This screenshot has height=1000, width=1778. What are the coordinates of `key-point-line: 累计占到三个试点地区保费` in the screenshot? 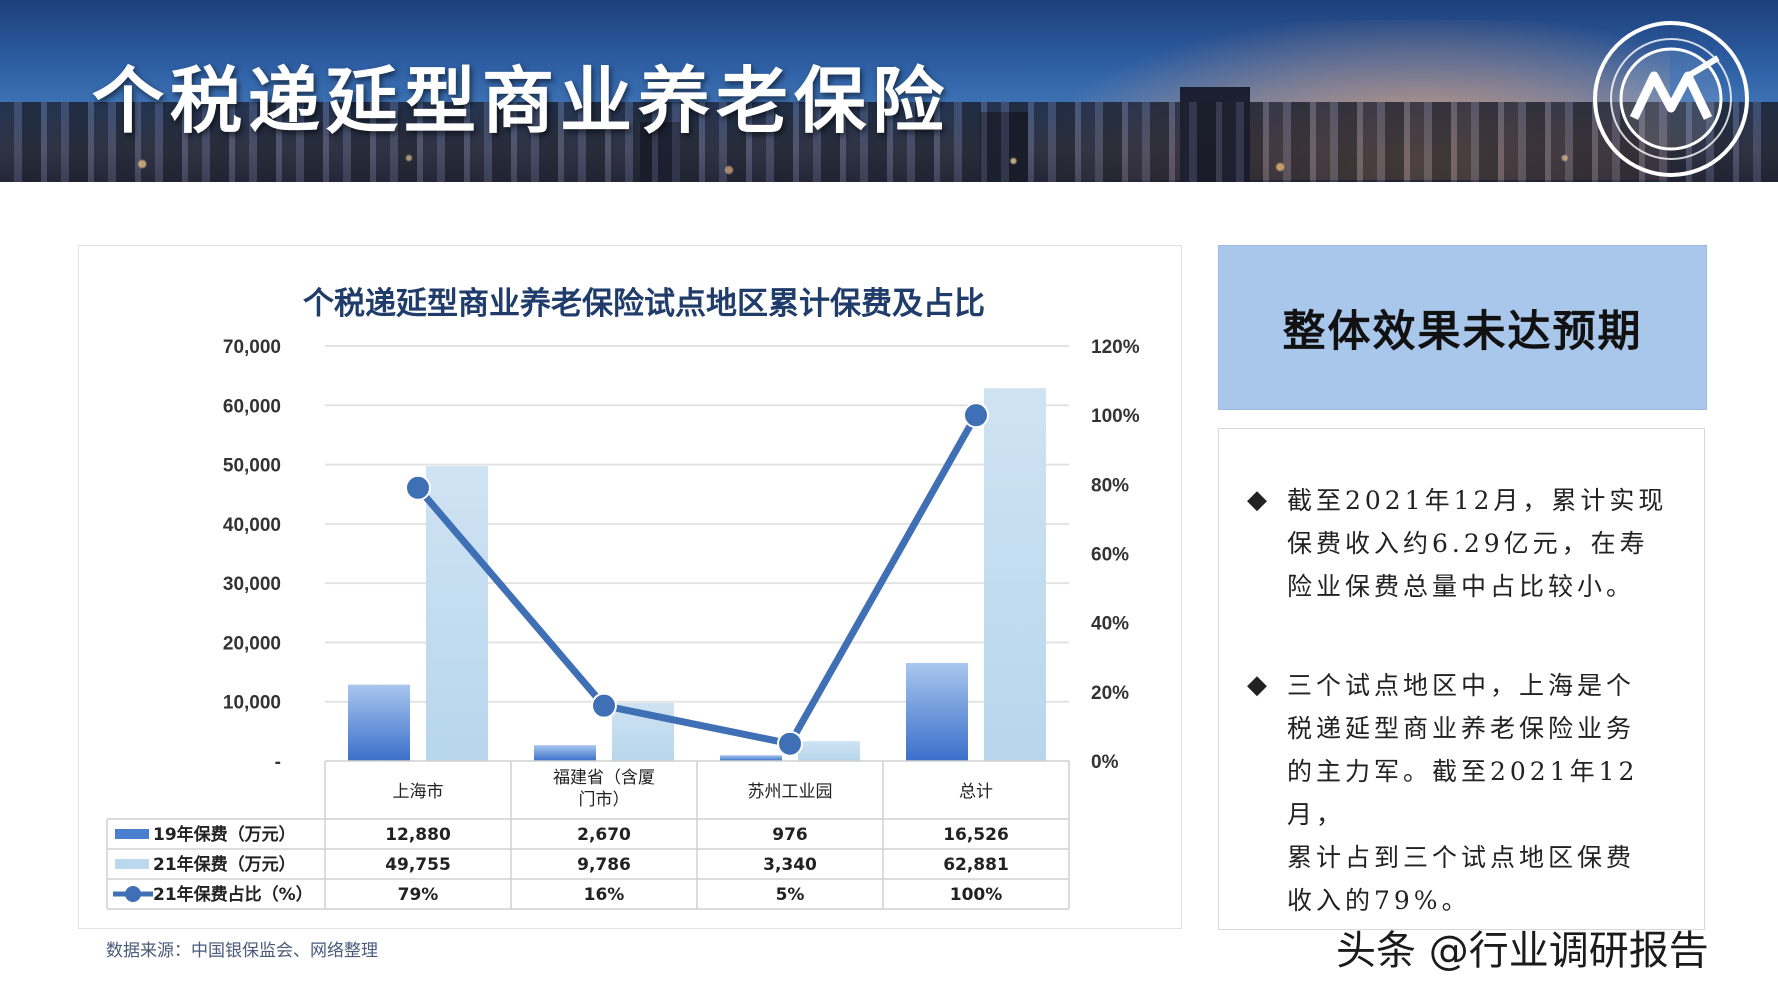 It's located at (1461, 857).